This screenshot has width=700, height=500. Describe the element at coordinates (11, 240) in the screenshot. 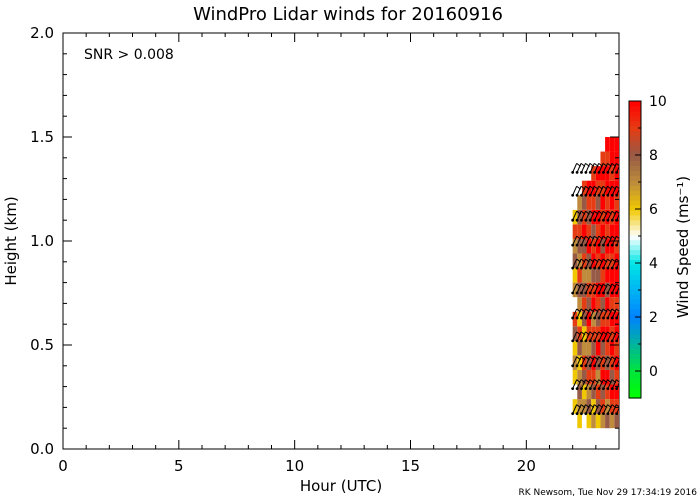

I see `y-axis-label: Height (km)` at that location.